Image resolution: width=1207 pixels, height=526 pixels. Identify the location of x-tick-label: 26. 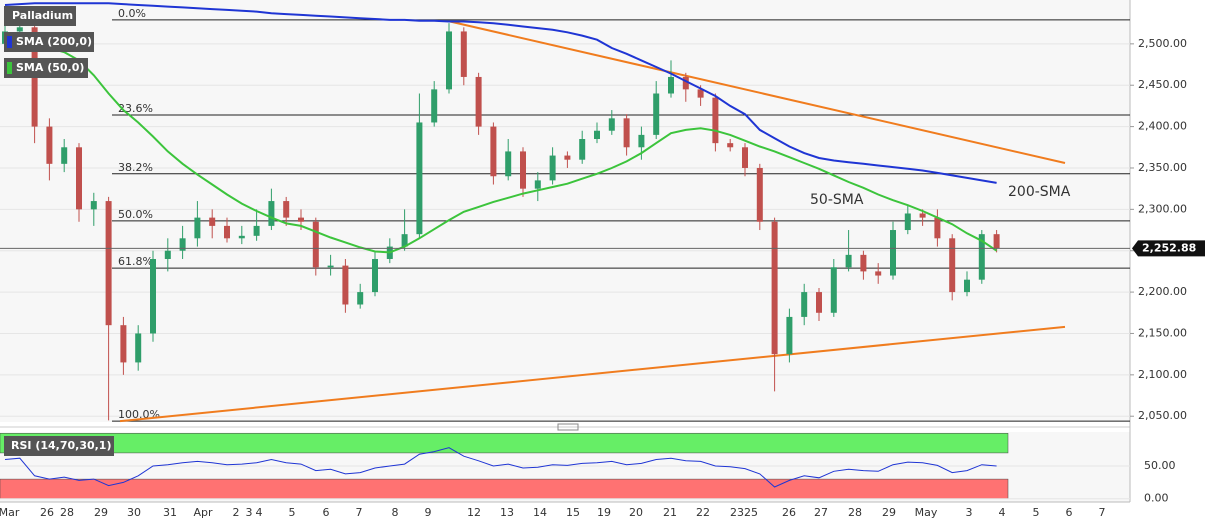
(47, 512).